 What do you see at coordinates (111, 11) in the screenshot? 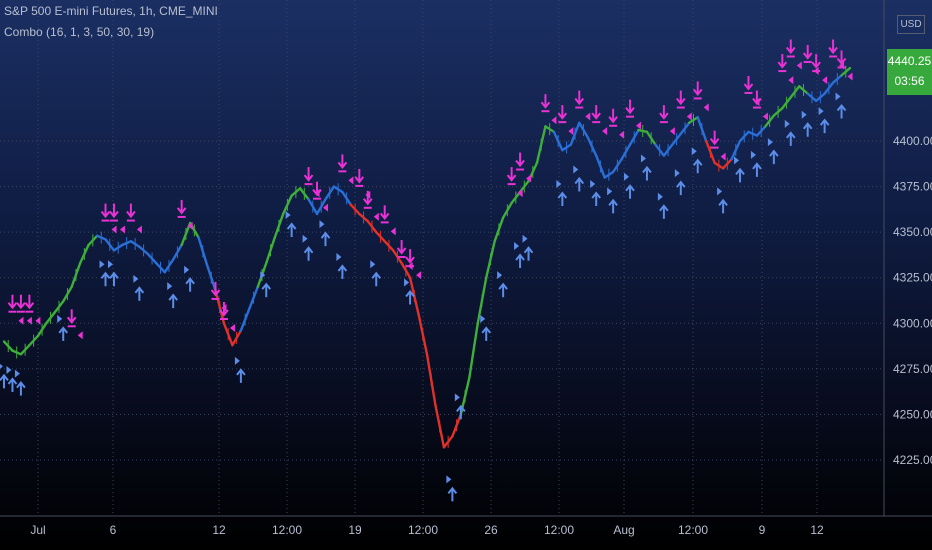
I see `chart-title: S&P 500 E-mini Futures, 1h, CME_MINI` at bounding box center [111, 11].